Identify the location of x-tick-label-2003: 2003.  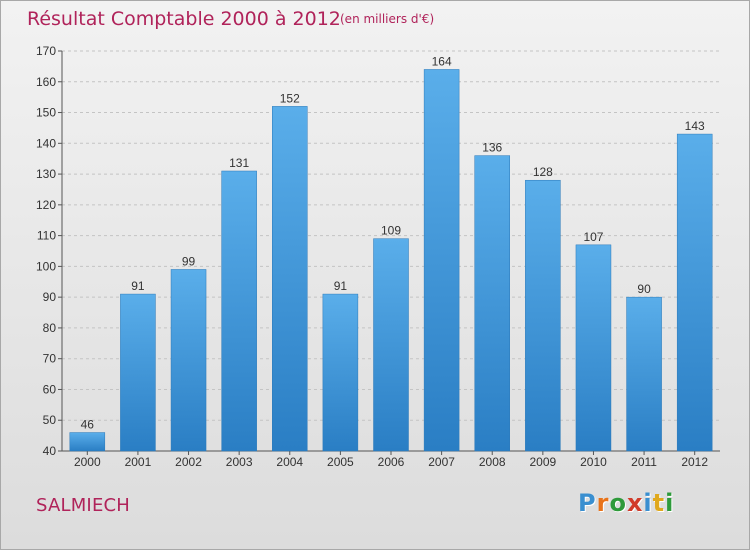
(239, 462).